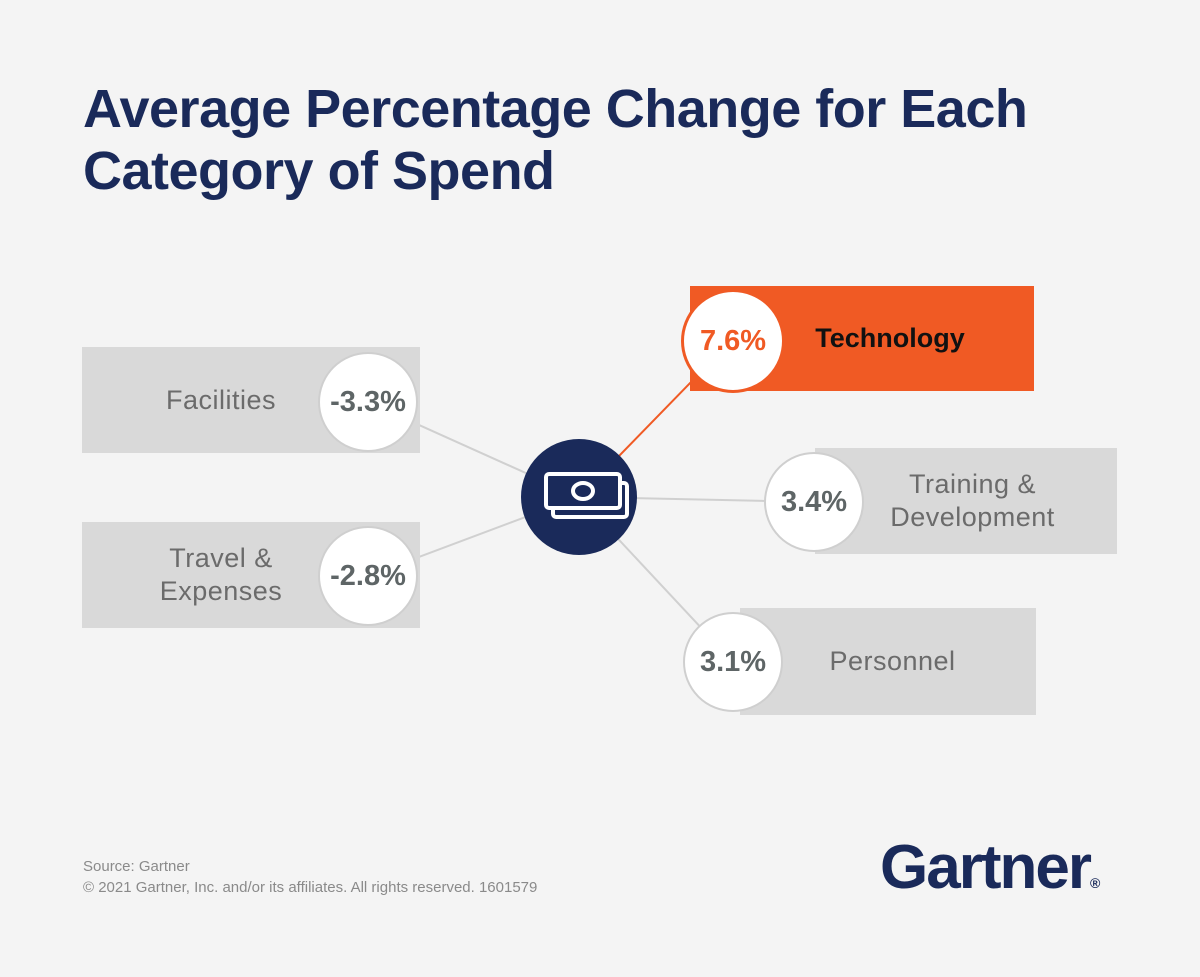 The height and width of the screenshot is (977, 1200). I want to click on footer-source: Source: Gartner, so click(136, 866).